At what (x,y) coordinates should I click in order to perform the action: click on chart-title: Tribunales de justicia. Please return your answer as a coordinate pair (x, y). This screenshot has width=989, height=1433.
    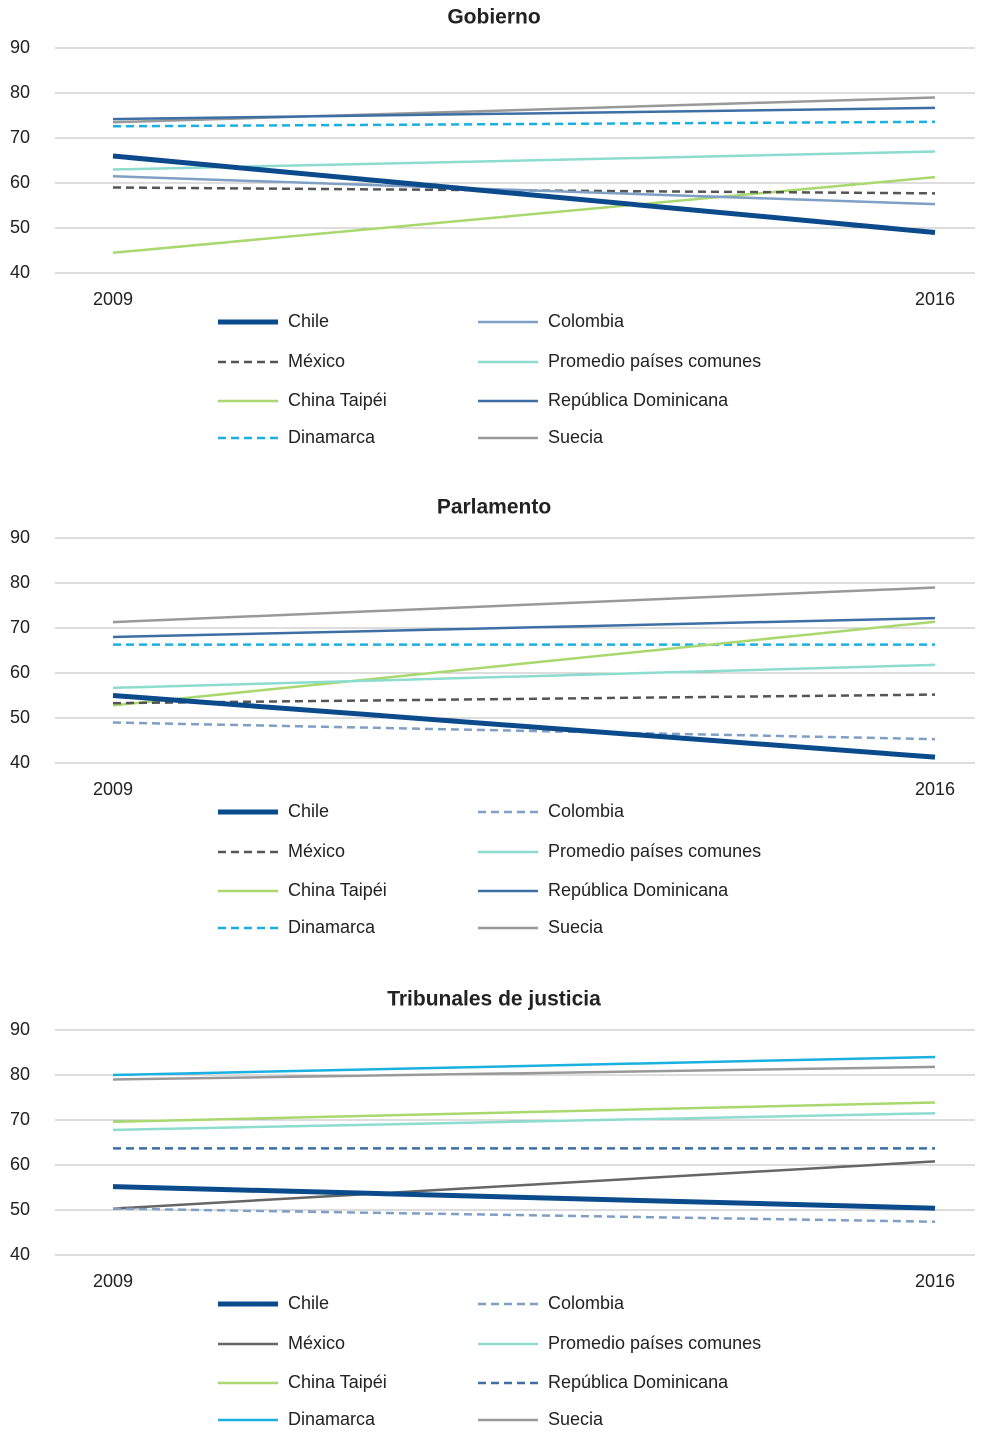
    Looking at the image, I should click on (494, 999).